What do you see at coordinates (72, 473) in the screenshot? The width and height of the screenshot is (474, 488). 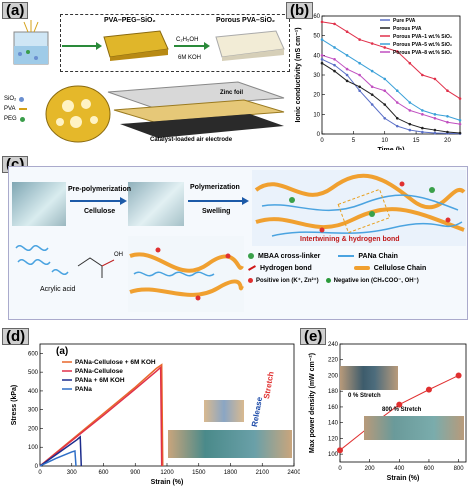 I see `x-tick-label: 300` at bounding box center [72, 473].